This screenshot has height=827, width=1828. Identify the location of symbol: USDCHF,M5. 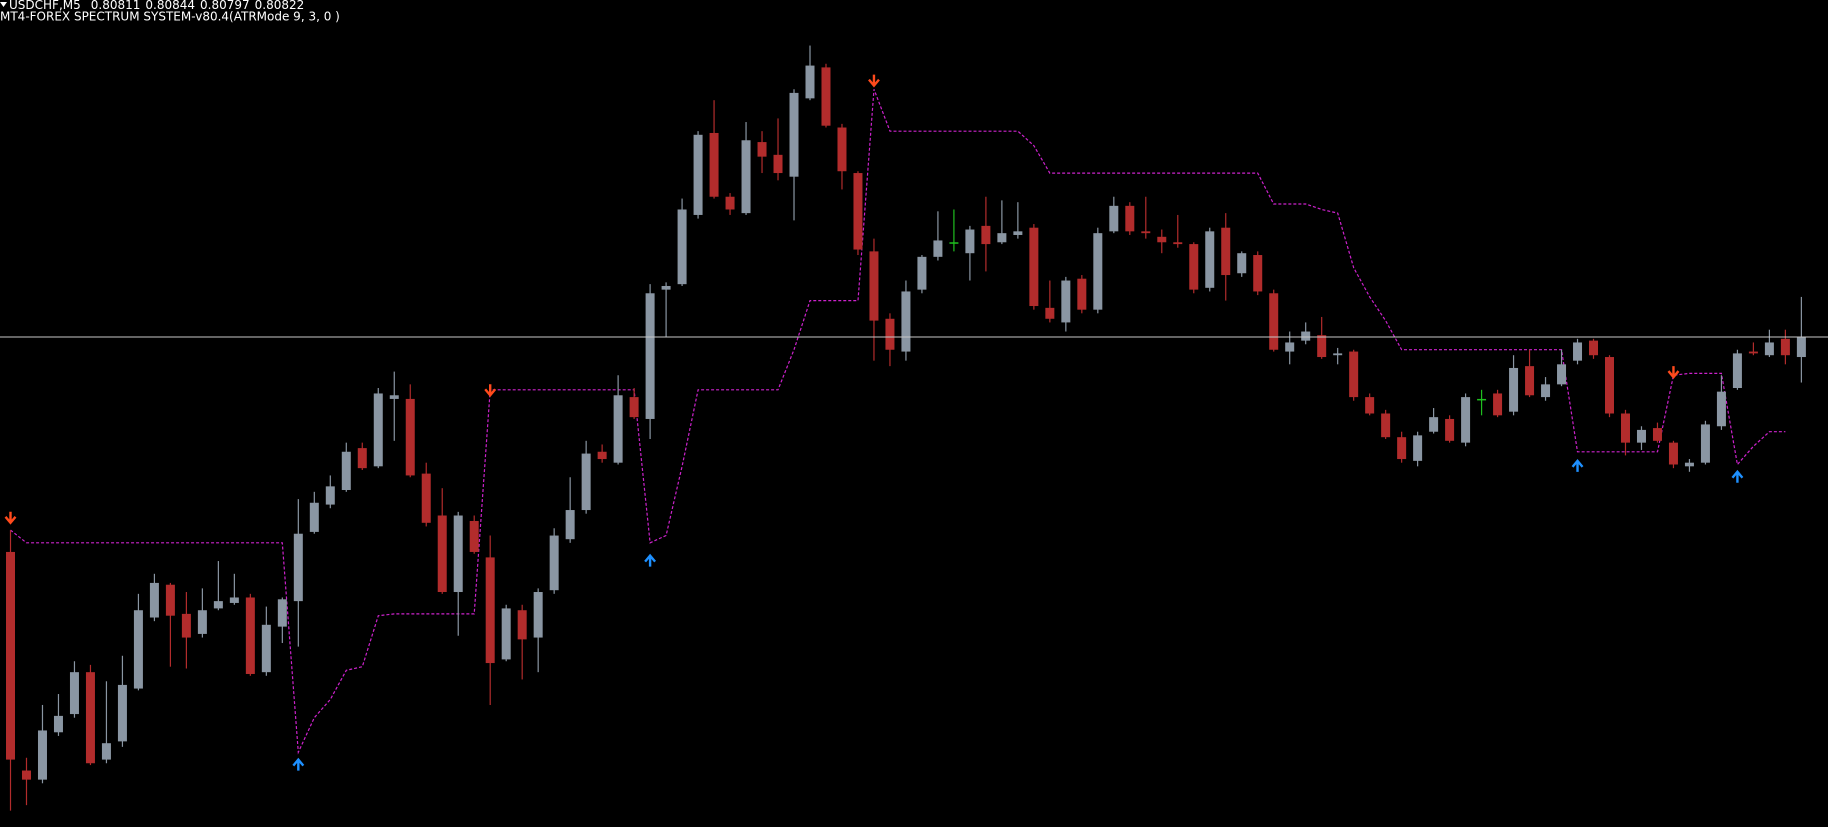
(45, 6).